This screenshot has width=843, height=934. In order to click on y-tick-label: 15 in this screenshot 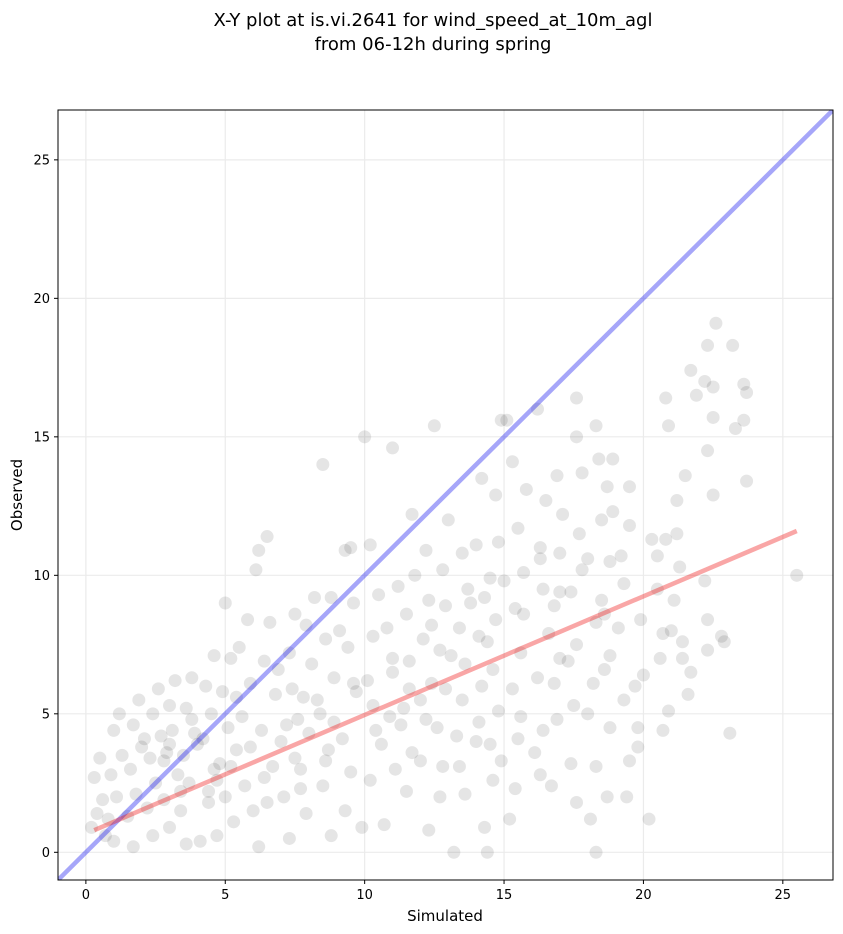, I will do `click(41, 437)`.